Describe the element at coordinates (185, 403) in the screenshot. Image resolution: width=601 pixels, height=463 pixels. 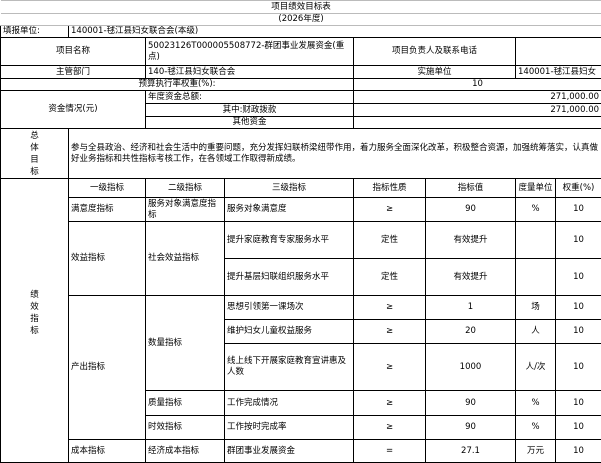
I see `l2-cell: 质量指标` at that location.